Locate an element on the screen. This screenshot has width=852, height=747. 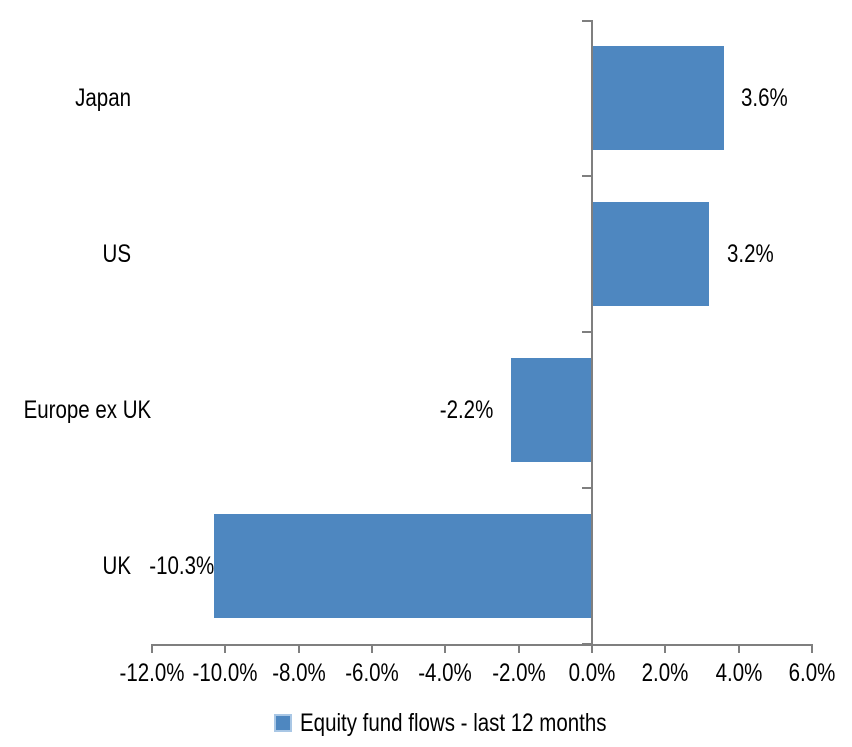
value-label-us: 3.2% is located at coordinates (751, 254).